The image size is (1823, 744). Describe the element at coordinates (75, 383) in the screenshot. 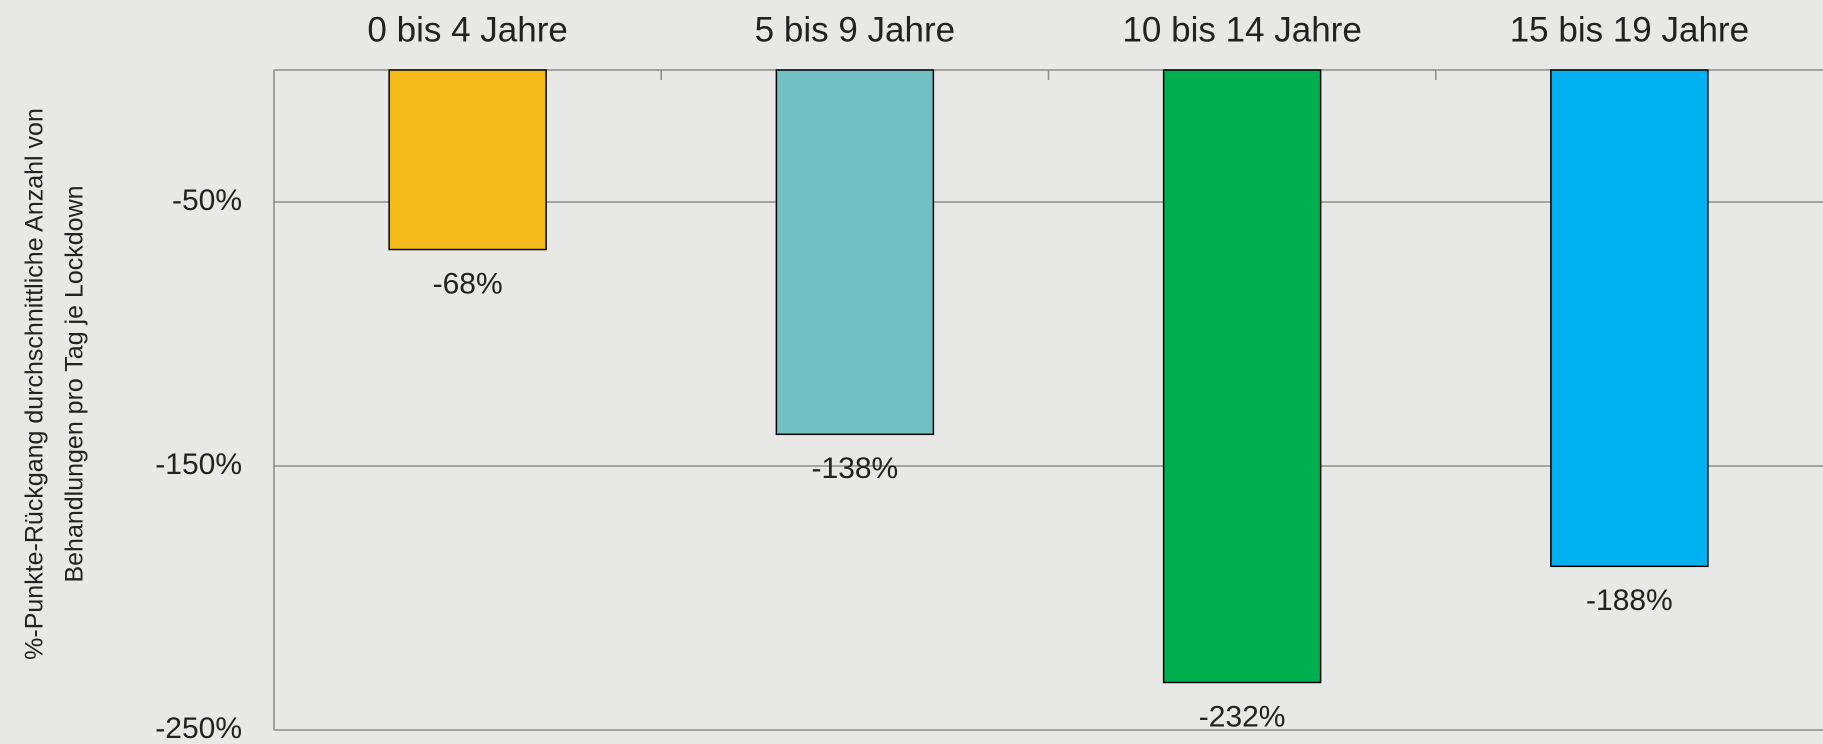

I see `y-axis-title-line: Behandlungen pro Tag je Lockdown` at that location.